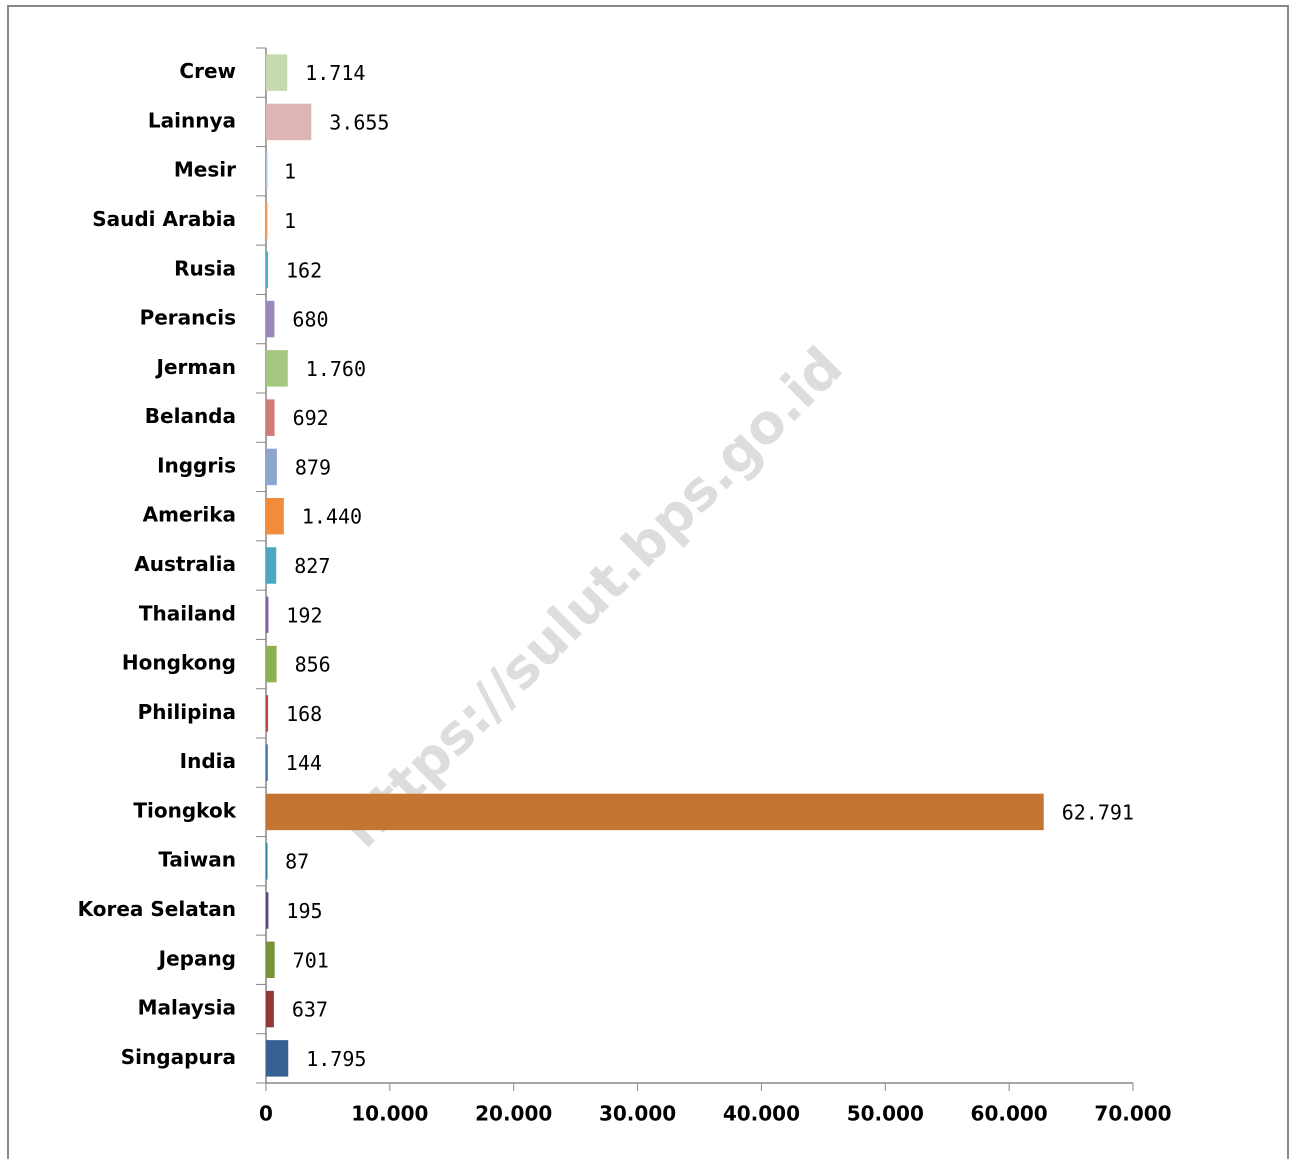 The height and width of the screenshot is (1159, 1291). What do you see at coordinates (179, 663) in the screenshot?
I see `y-tick-label: Hongkong` at bounding box center [179, 663].